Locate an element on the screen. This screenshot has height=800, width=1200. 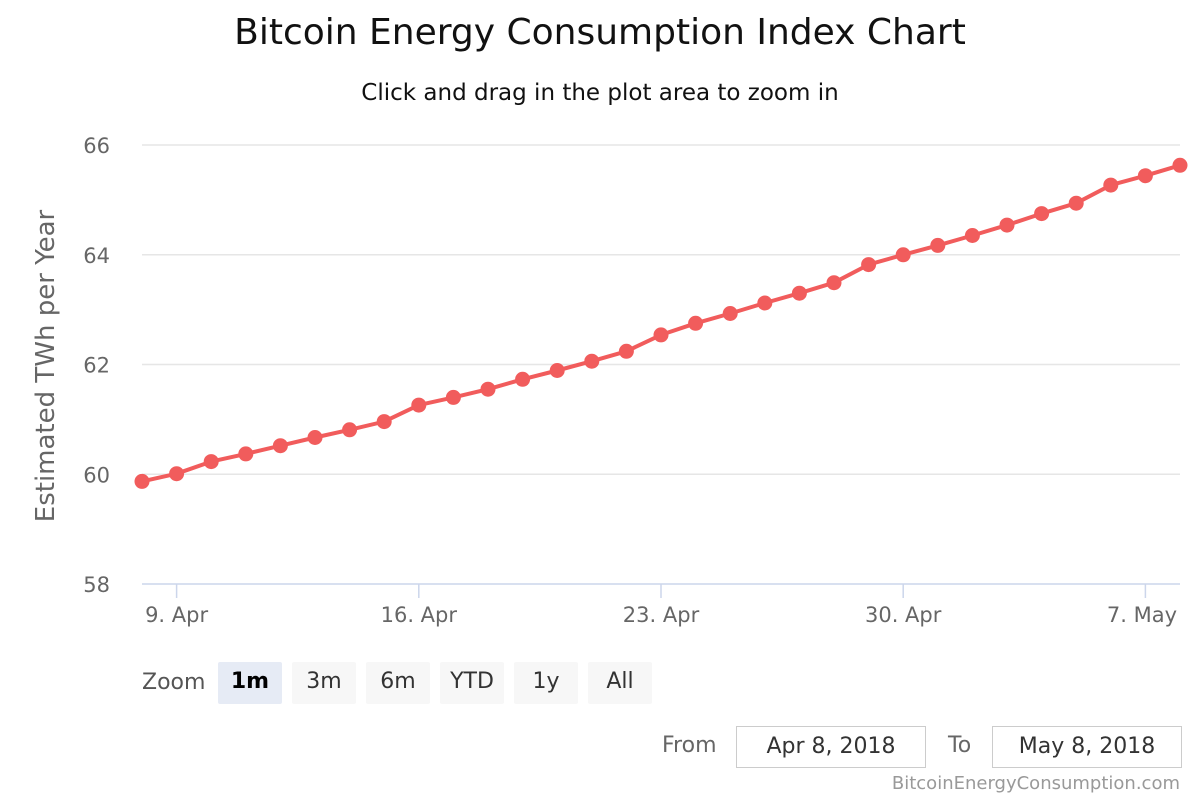
y-tick-label: 60 is located at coordinates (96, 475).